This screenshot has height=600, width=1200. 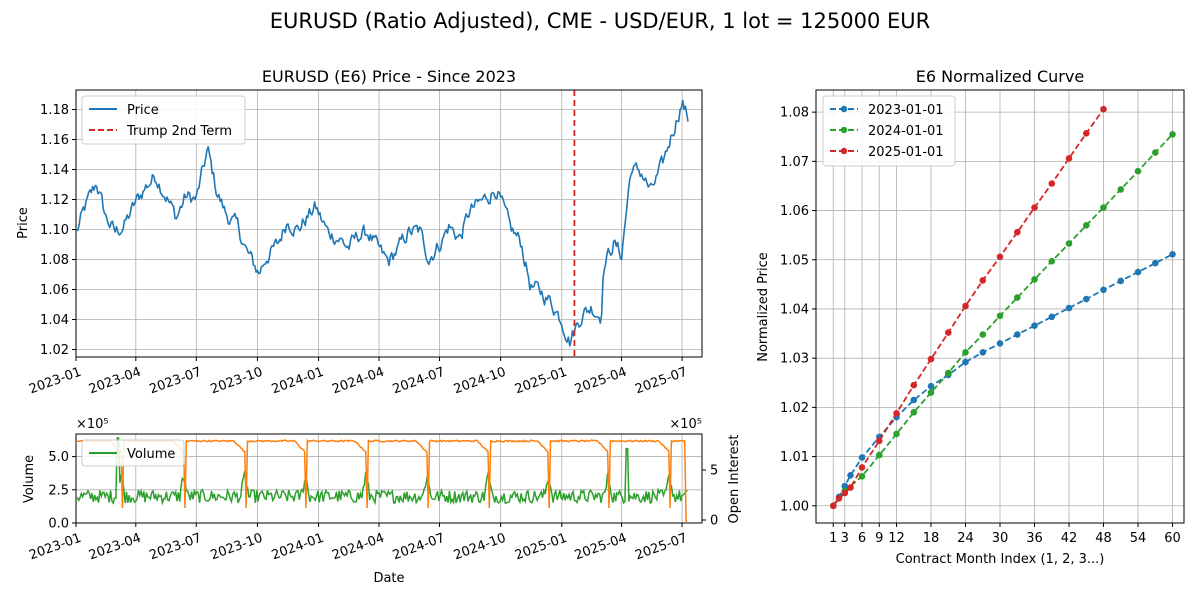 I want to click on volume-x-axis-label: Date, so click(x=388, y=578).